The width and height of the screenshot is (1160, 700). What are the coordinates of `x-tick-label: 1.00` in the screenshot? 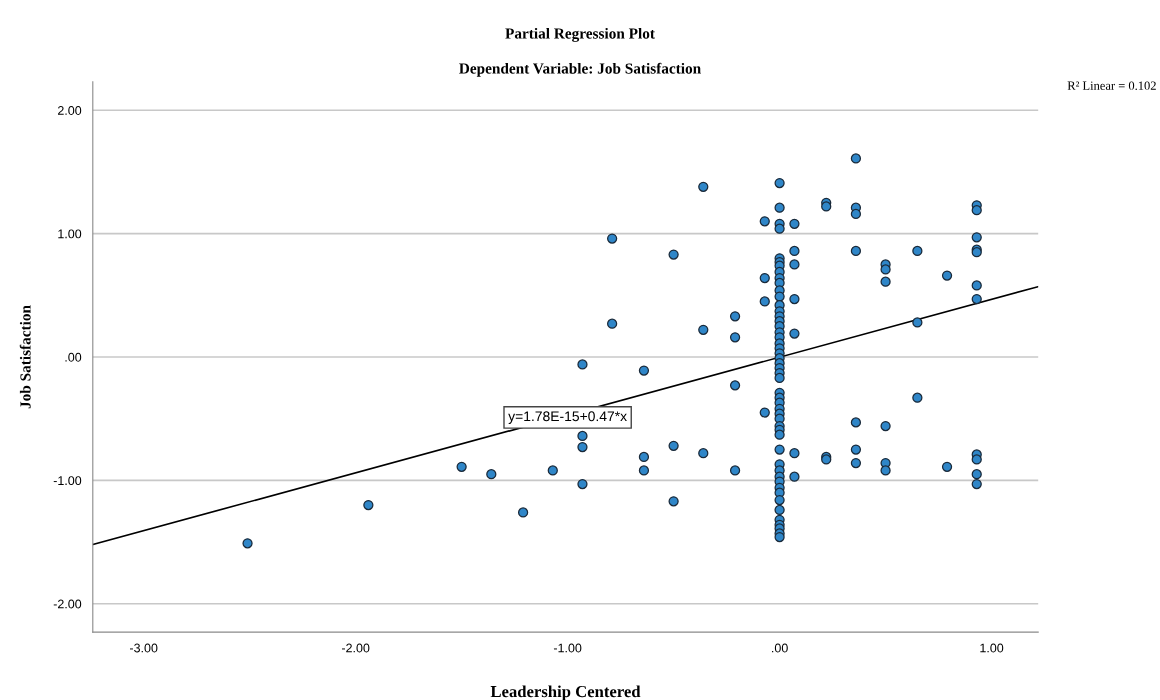 It's located at (992, 648).